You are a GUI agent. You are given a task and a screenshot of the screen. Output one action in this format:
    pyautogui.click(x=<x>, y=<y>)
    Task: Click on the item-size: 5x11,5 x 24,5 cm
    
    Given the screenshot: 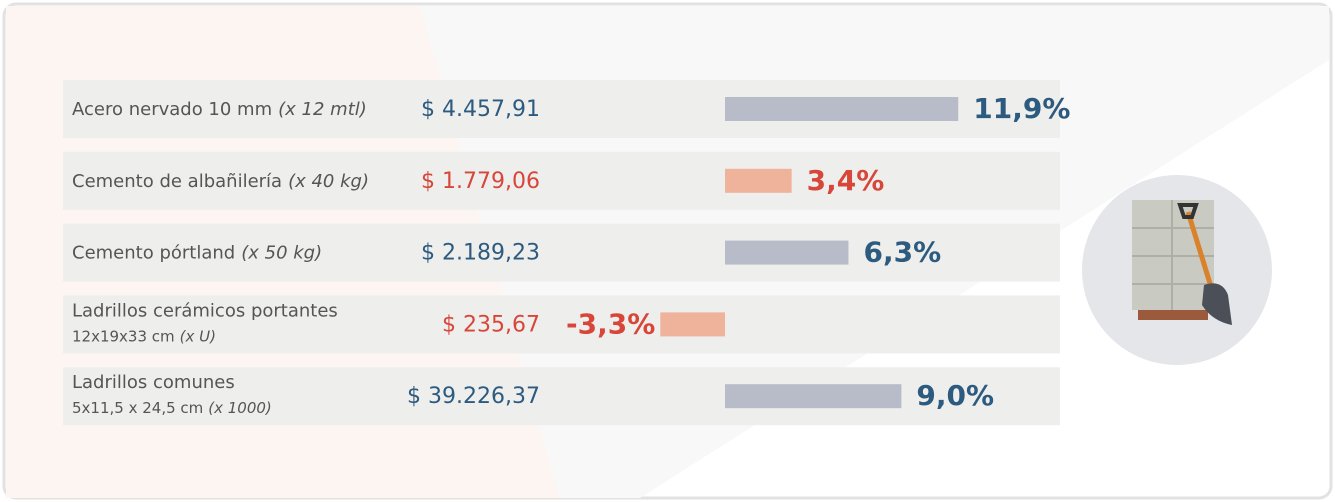 What is the action you would take?
    pyautogui.click(x=137, y=408)
    